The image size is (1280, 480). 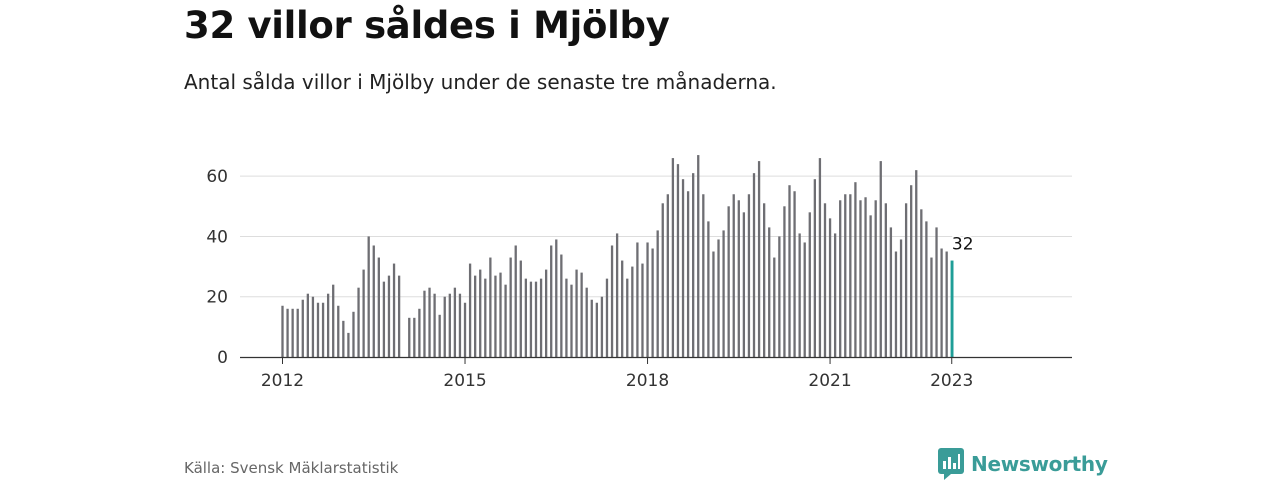 What do you see at coordinates (282, 381) in the screenshot?
I see `x-tick-label: 2012` at bounding box center [282, 381].